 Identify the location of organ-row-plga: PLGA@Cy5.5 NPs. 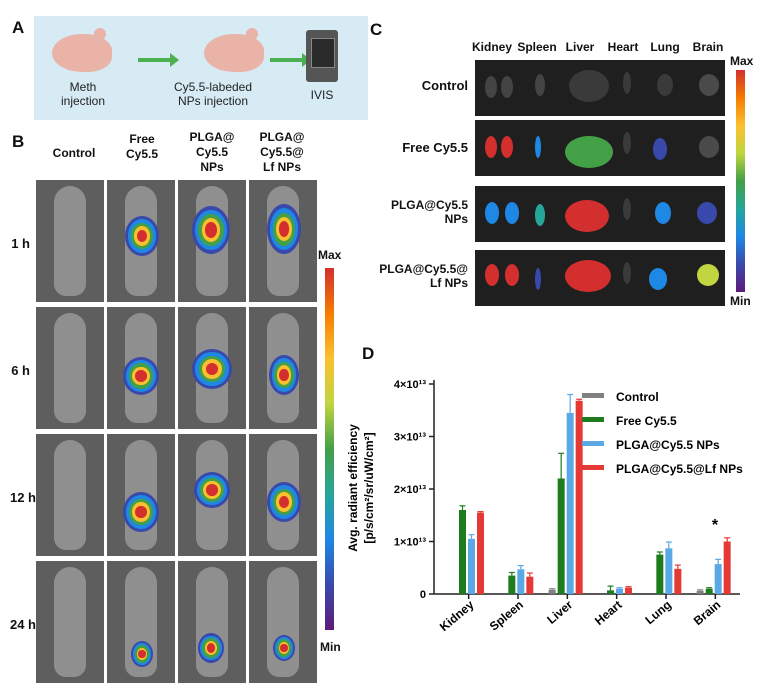
(429, 212).